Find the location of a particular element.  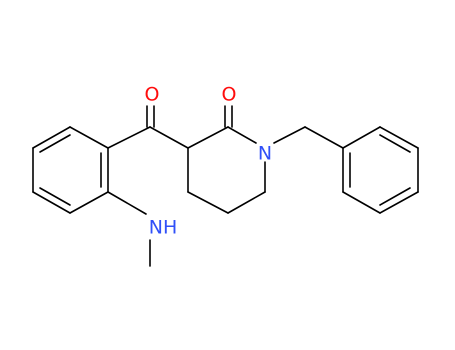

atom-label: NH is located at coordinates (163, 228).